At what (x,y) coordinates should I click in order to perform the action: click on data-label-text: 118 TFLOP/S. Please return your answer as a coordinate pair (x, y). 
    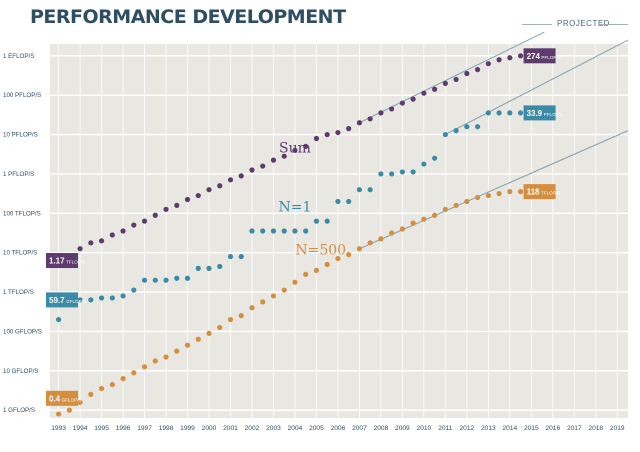
    Looking at the image, I should click on (544, 192).